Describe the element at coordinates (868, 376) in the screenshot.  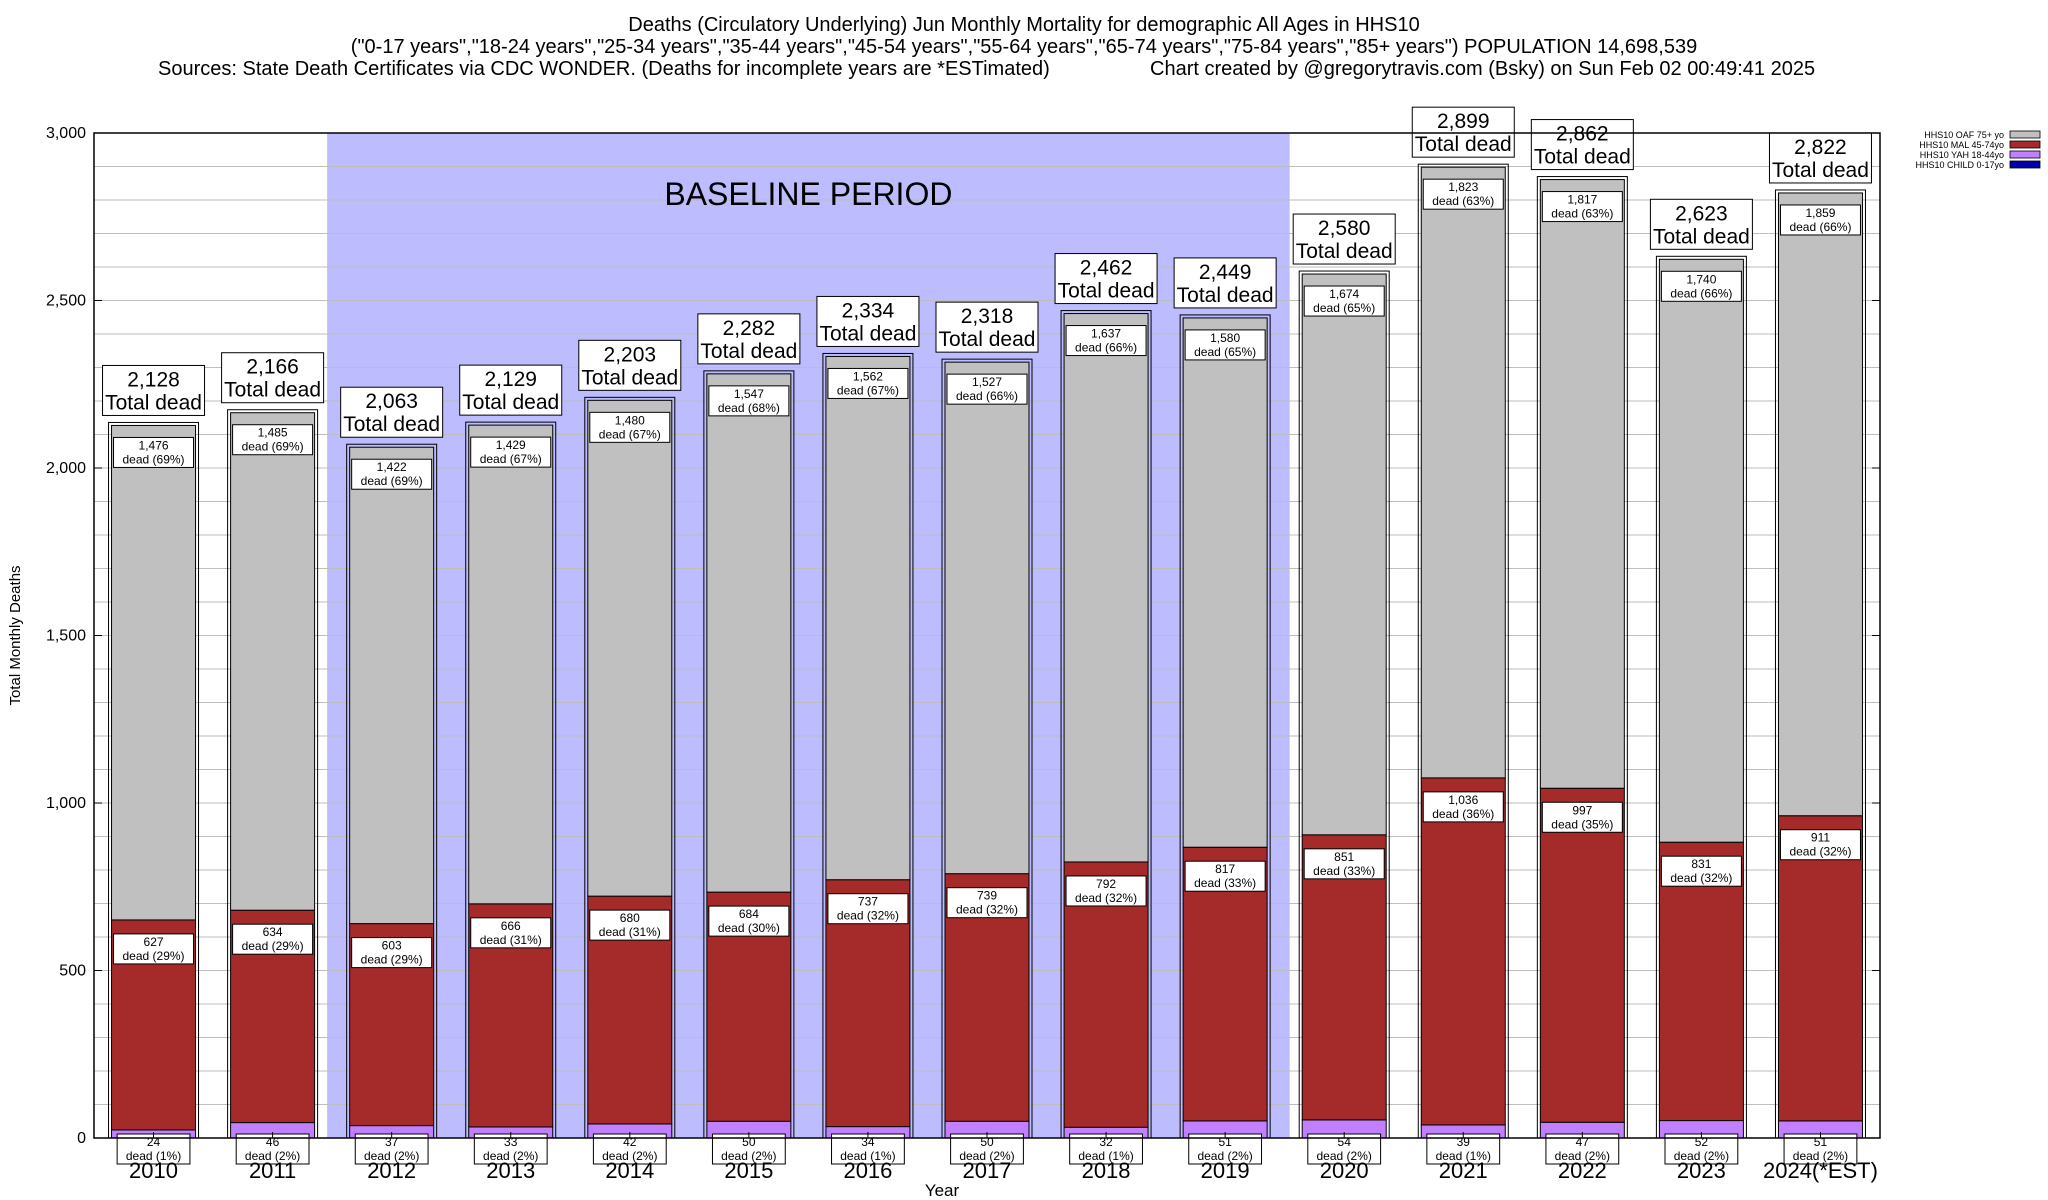
I see `oaf-label: 1,562` at that location.